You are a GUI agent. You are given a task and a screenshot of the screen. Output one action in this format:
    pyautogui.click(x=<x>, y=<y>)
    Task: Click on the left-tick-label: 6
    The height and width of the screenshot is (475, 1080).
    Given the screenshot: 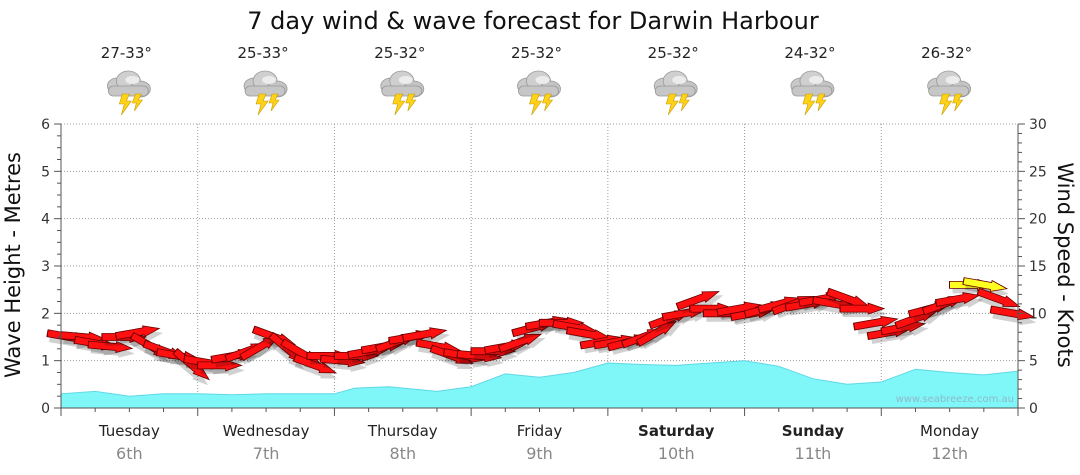 What is the action you would take?
    pyautogui.click(x=45, y=125)
    